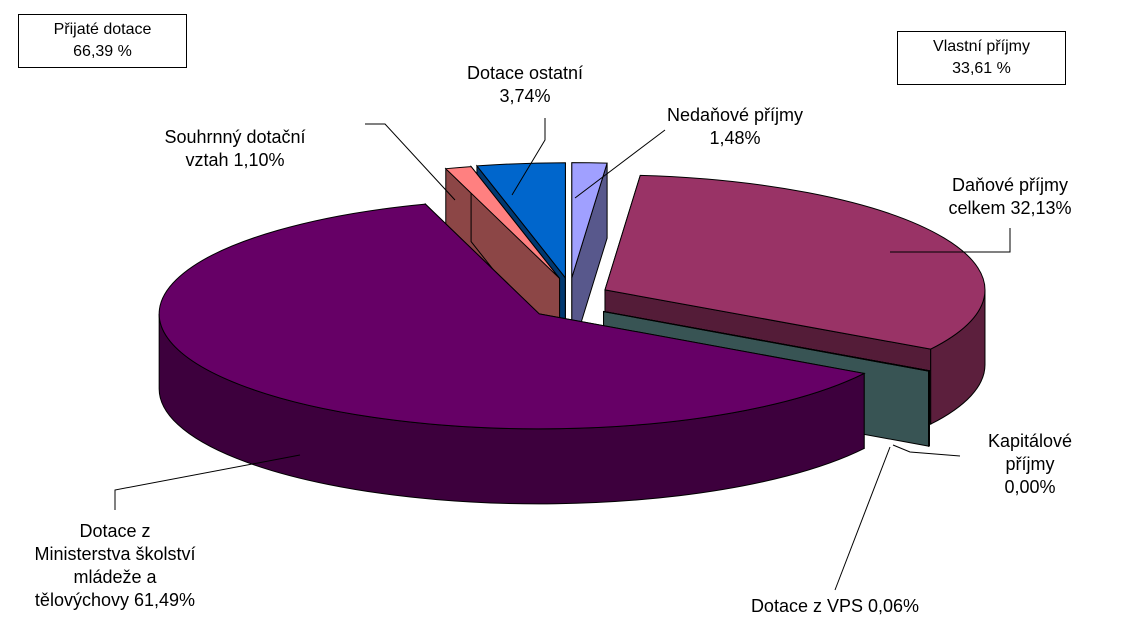 This screenshot has width=1143, height=631. What do you see at coordinates (1041, 208) in the screenshot?
I see `value-label: 32,13%` at bounding box center [1041, 208].